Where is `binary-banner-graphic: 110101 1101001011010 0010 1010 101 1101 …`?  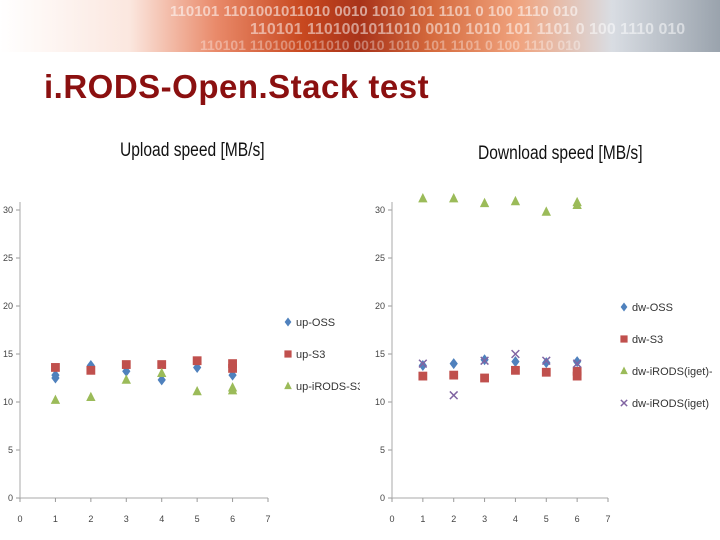
binary-banner-graphic: 110101 1101001011010 0010 1010 101 1101 … is located at coordinates (427, 27).